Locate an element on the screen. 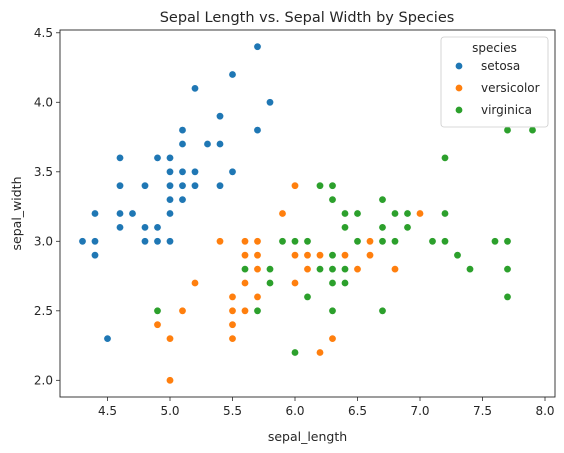 This screenshot has height=453, width=564. x-tick-label: 7.0 is located at coordinates (419, 411).